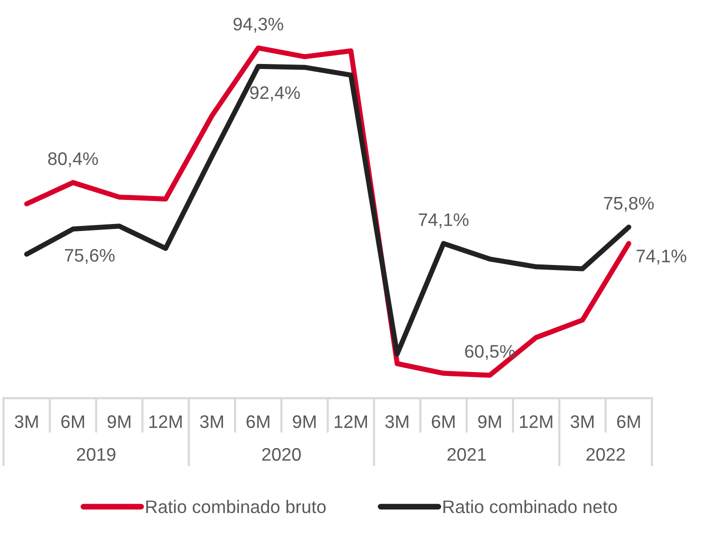 The image size is (701, 533). I want to click on text: 2021, so click(466, 454).